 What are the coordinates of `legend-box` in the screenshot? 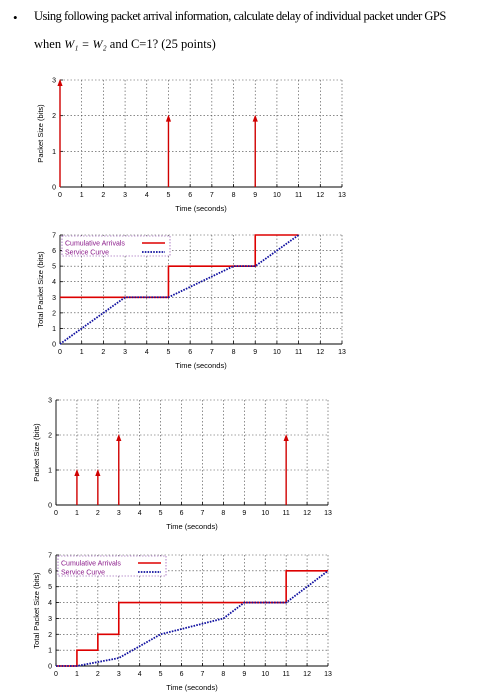 It's located at (112, 566).